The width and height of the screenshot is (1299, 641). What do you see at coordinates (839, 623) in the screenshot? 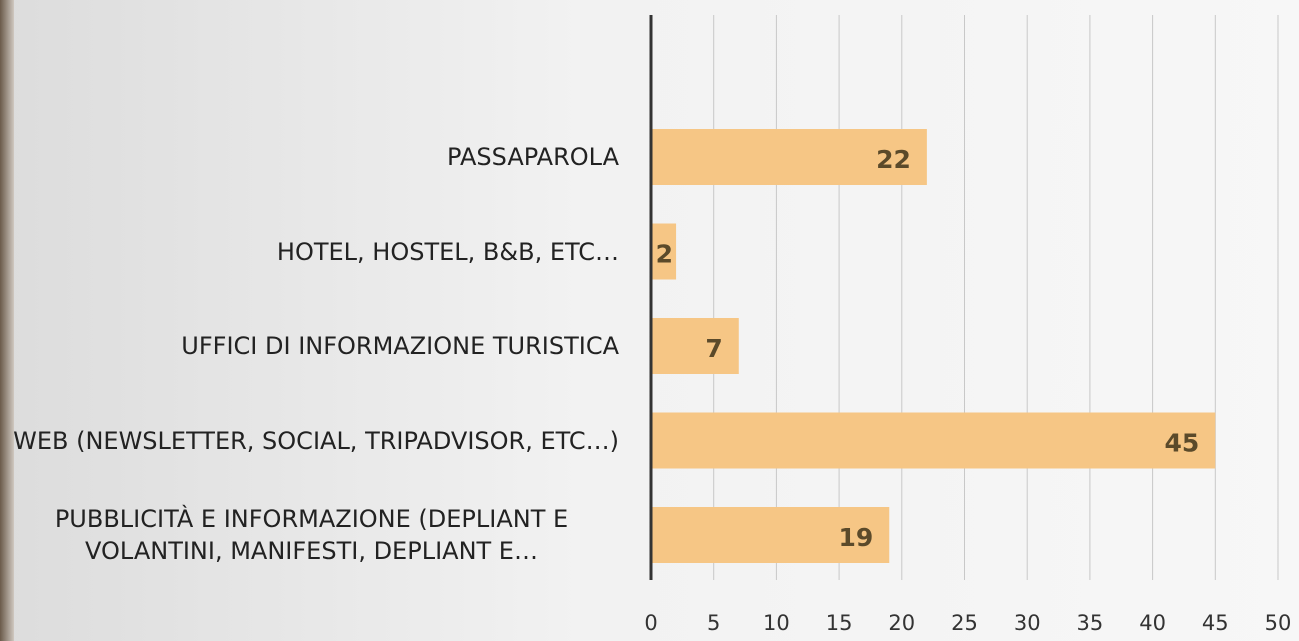
I see `x-tick-label: 15` at bounding box center [839, 623].